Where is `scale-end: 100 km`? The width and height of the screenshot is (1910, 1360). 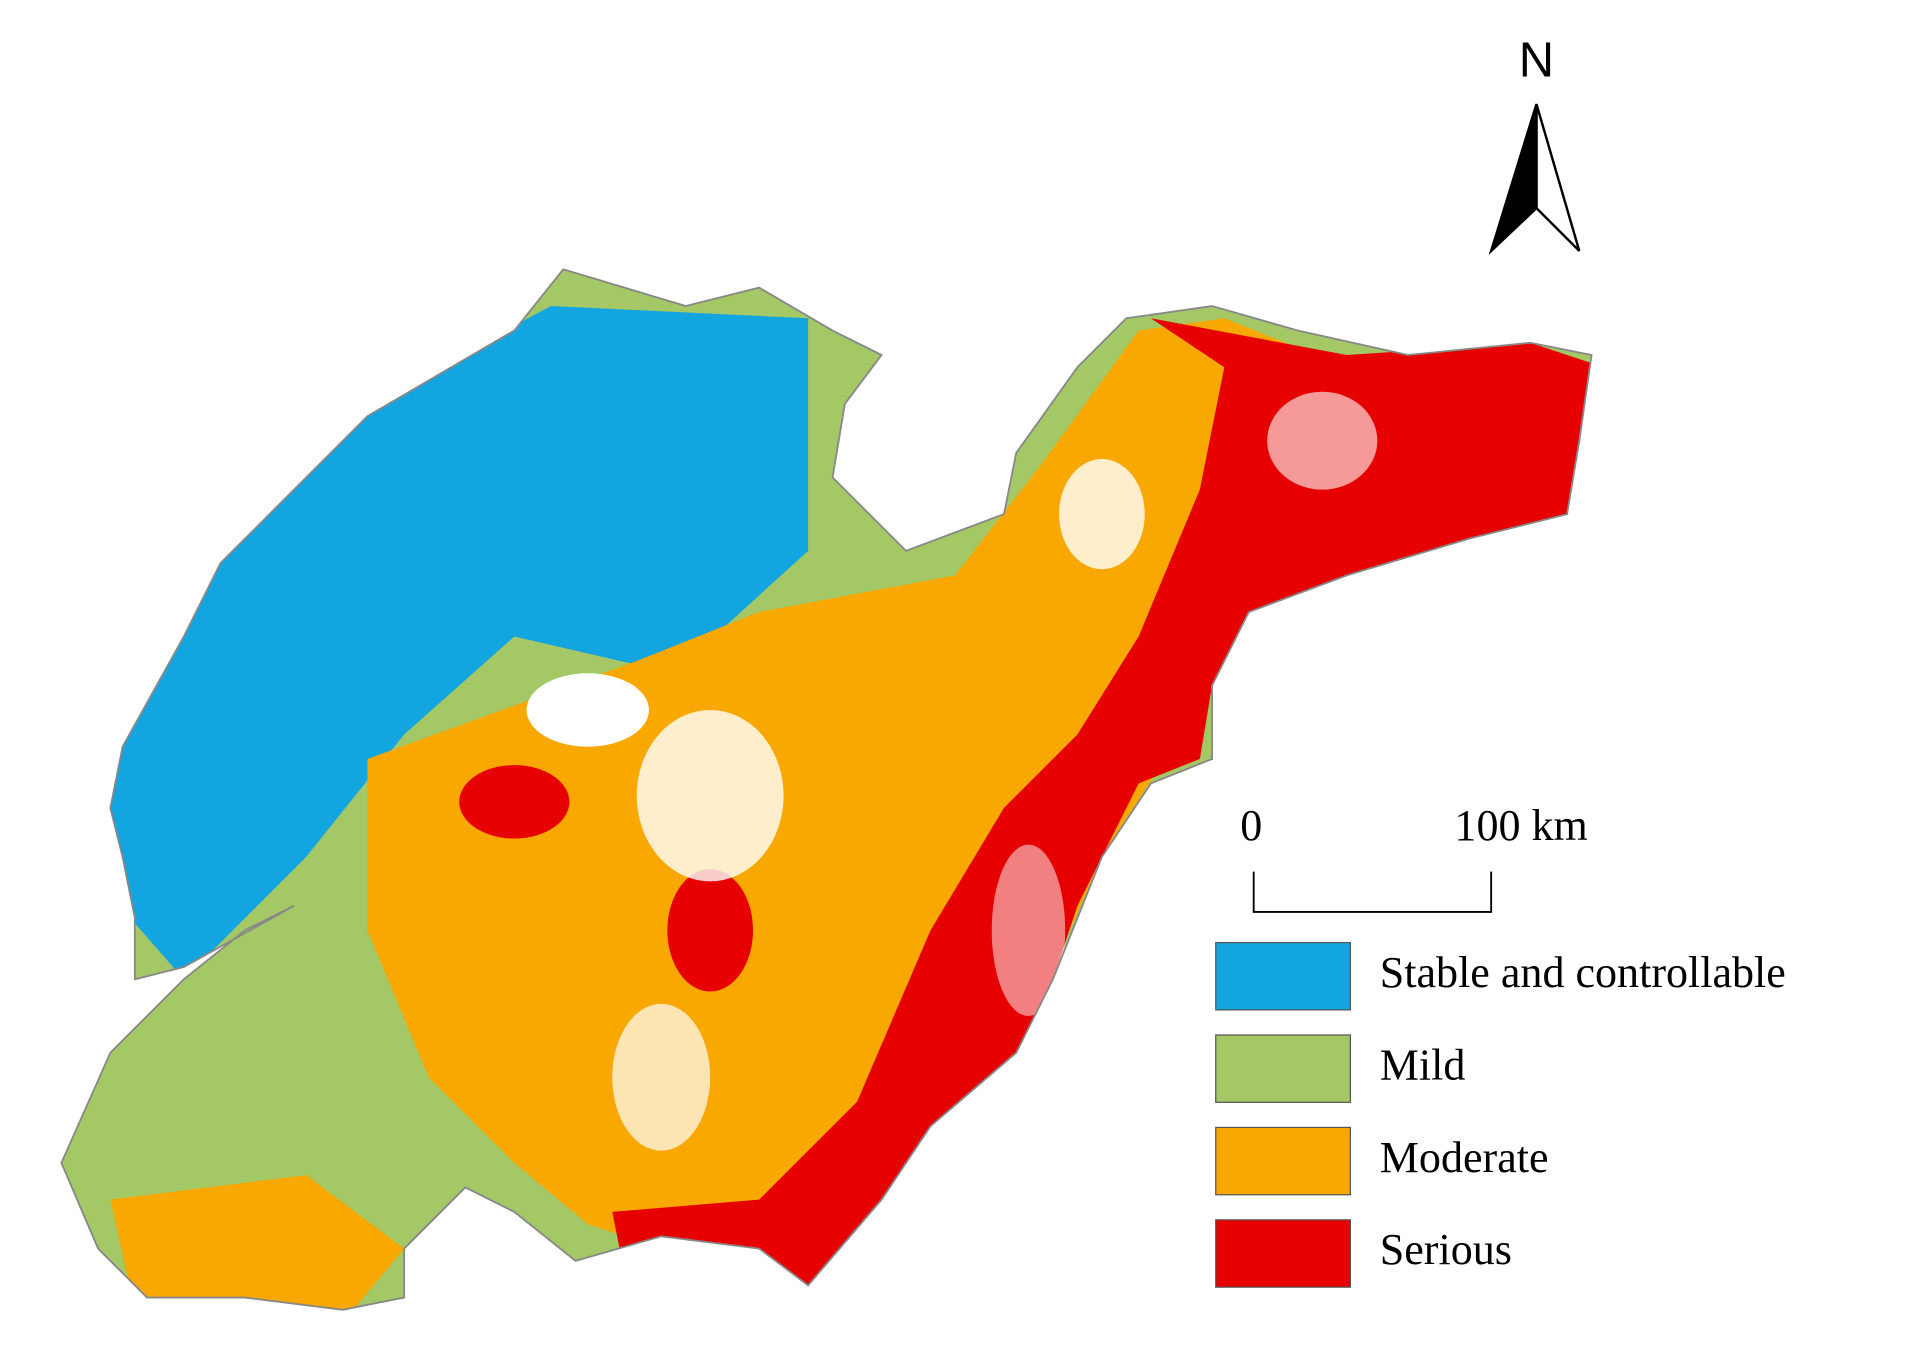 scale-end: 100 km is located at coordinates (1520, 825).